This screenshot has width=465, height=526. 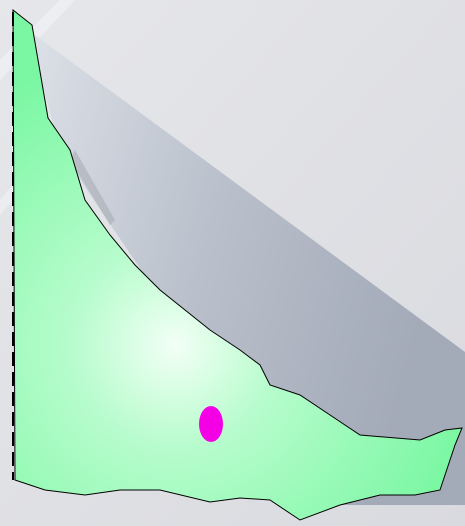 What do you see at coordinates (92, 187) in the screenshot?
I see `shadow-streak` at bounding box center [92, 187].